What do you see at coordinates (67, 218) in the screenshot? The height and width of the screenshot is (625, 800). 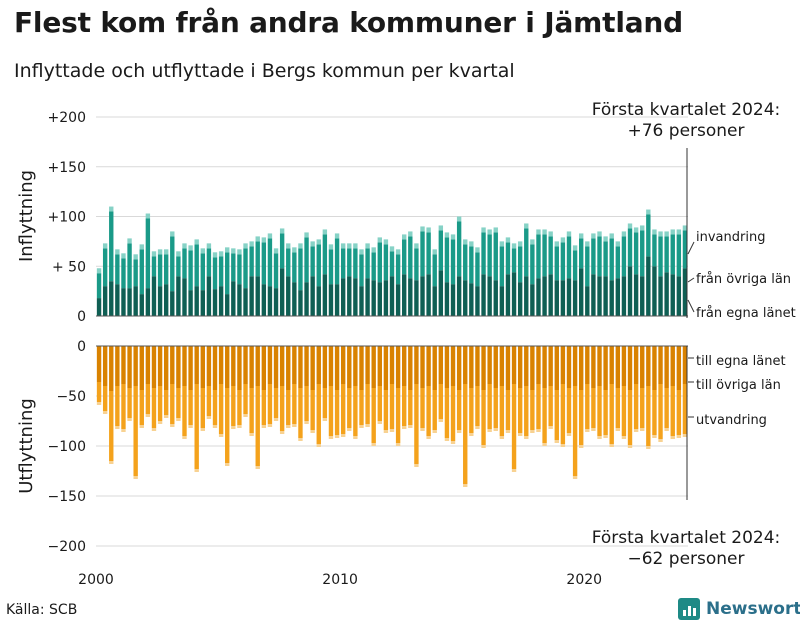 I see `y-tick-label-top: +100` at bounding box center [67, 218].